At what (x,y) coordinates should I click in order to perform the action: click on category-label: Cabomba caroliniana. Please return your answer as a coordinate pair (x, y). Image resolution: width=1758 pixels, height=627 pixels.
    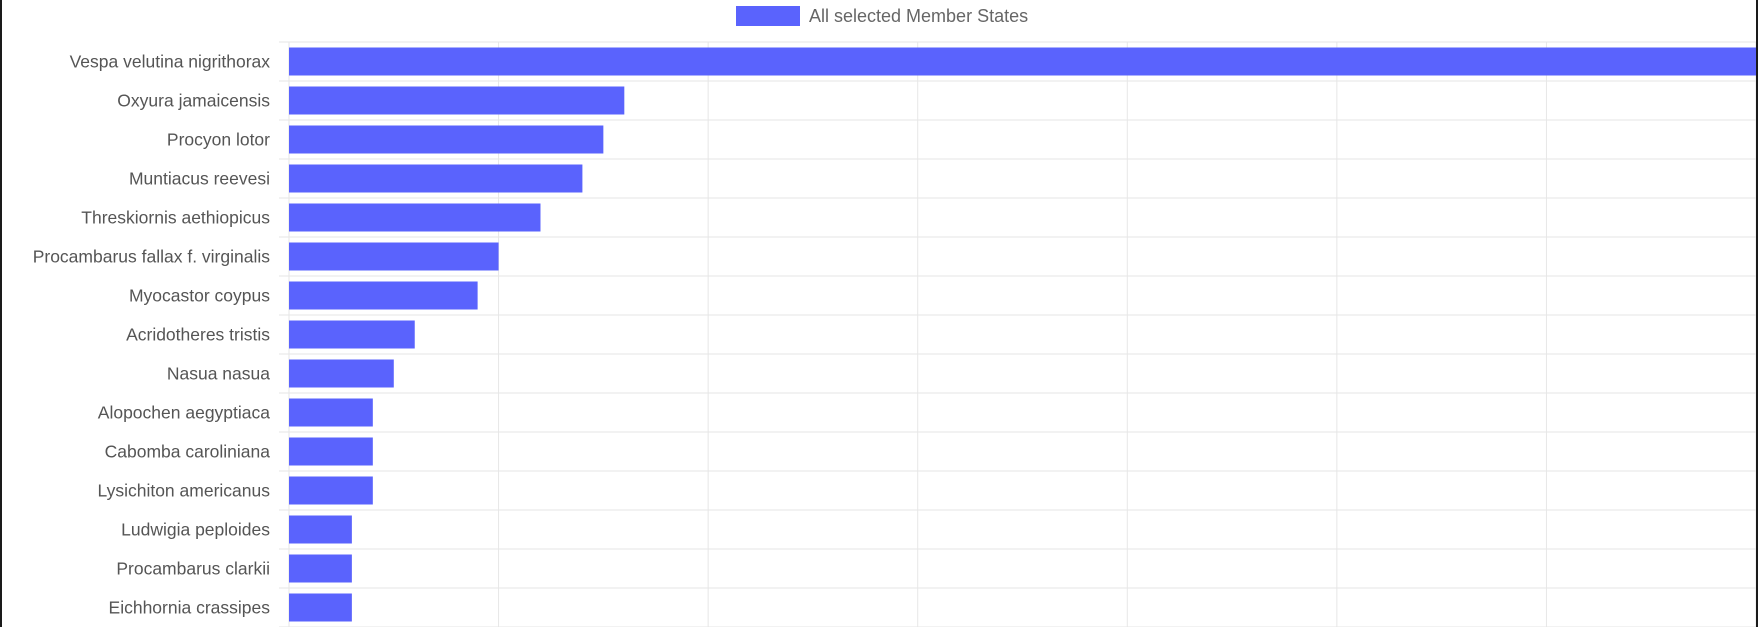
    Looking at the image, I should click on (188, 452).